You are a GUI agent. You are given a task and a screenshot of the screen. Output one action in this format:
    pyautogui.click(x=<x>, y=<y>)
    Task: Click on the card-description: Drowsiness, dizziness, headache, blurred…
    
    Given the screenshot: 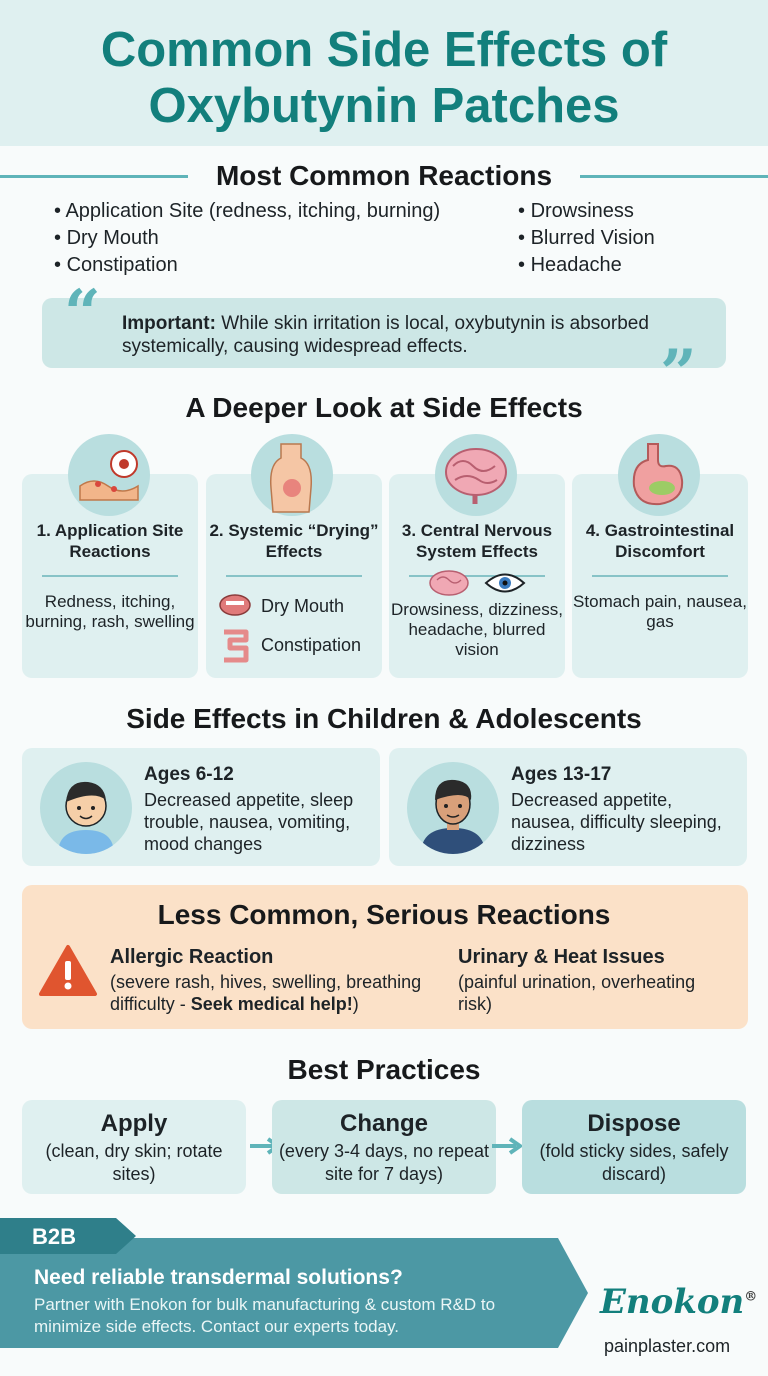 What is the action you would take?
    pyautogui.click(x=477, y=629)
    